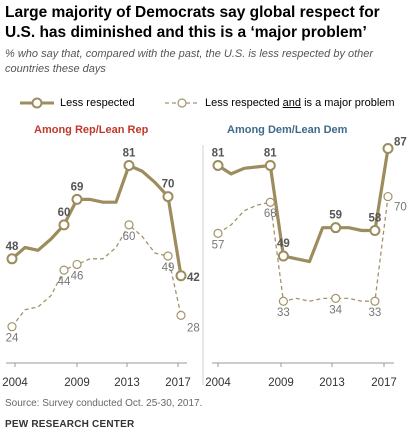 The height and width of the screenshot is (446, 415). I want to click on data-label: 46, so click(77, 276).